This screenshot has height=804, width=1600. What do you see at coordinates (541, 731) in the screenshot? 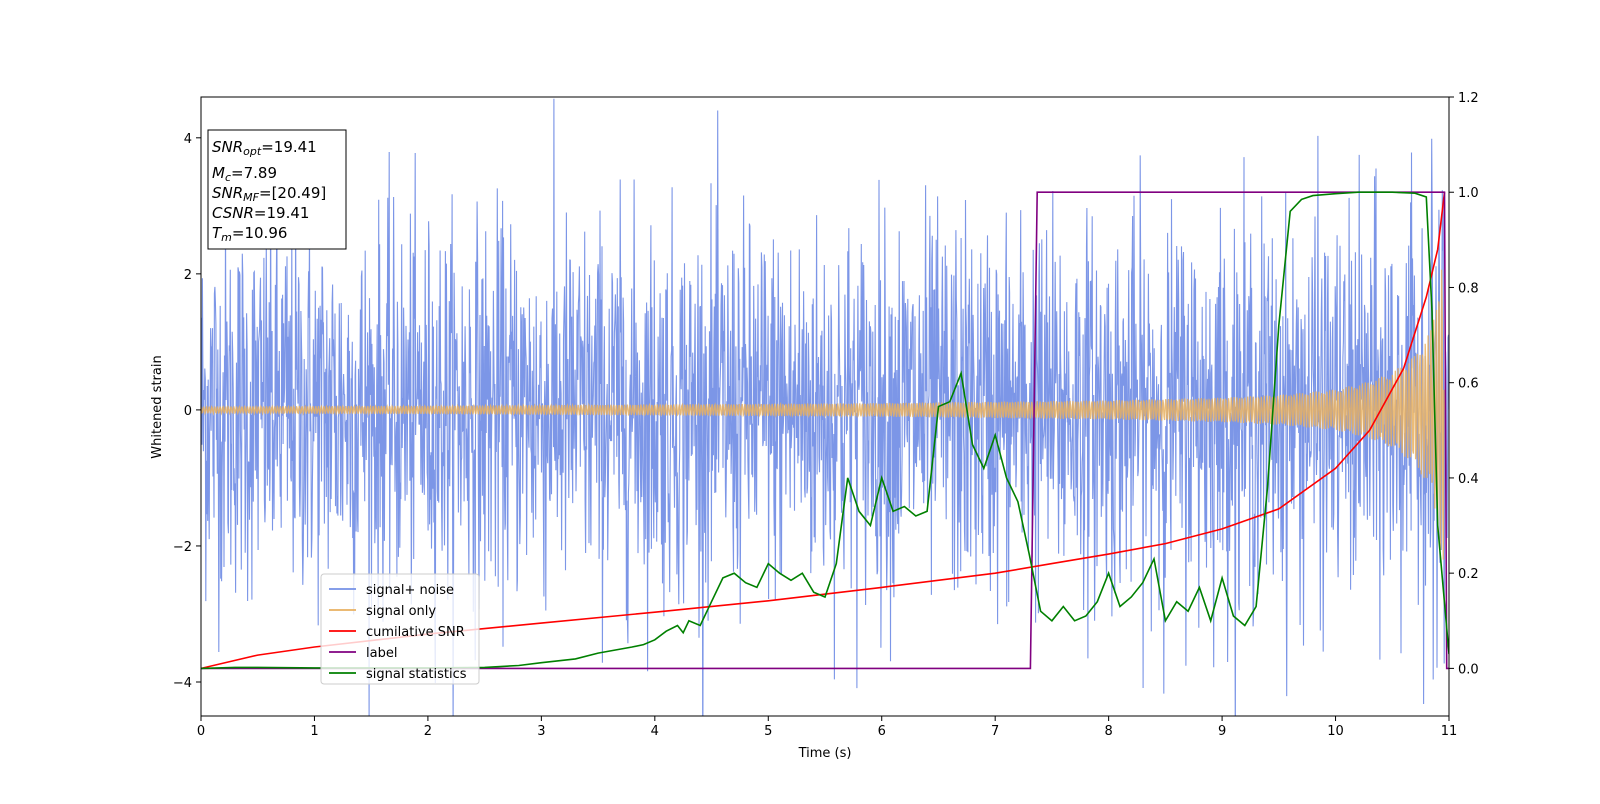
I see `x-tick-label: 3` at bounding box center [541, 731].